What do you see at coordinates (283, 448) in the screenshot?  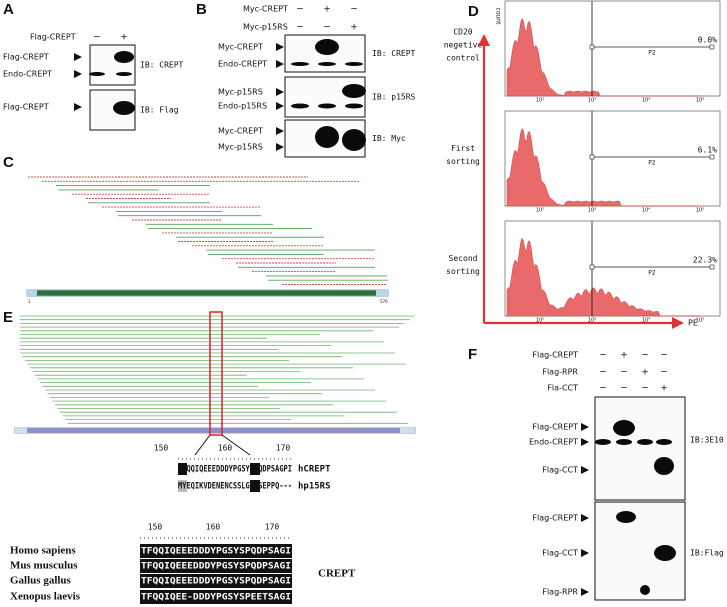 I see `ruler-label: 170` at bounding box center [283, 448].